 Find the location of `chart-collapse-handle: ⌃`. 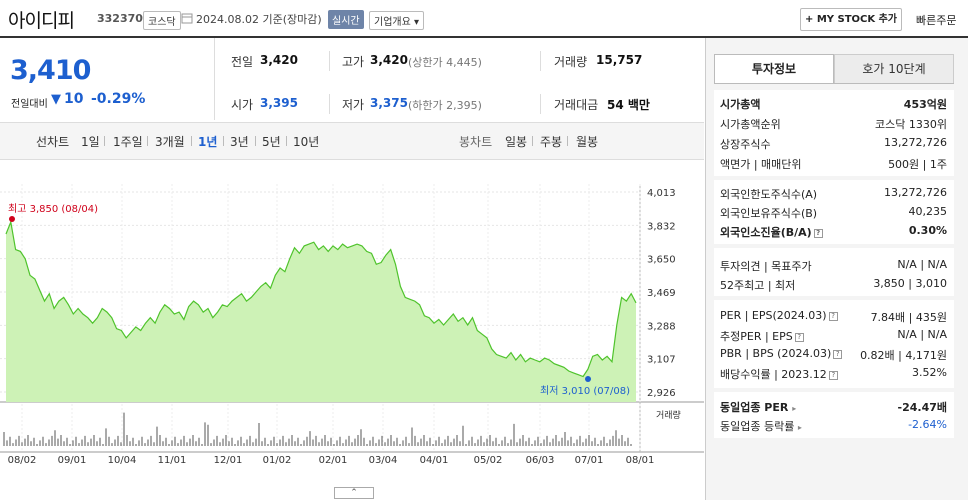

chart-collapse-handle: ⌃ is located at coordinates (354, 493).